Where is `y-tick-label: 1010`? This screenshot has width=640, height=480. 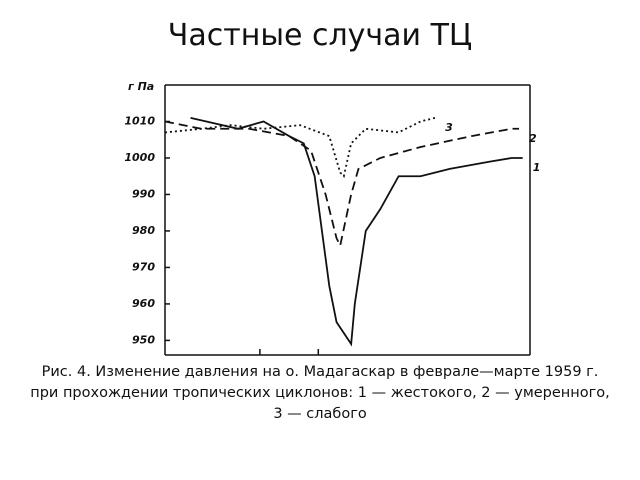
y-tick-label: 1010 is located at coordinates (139, 120).